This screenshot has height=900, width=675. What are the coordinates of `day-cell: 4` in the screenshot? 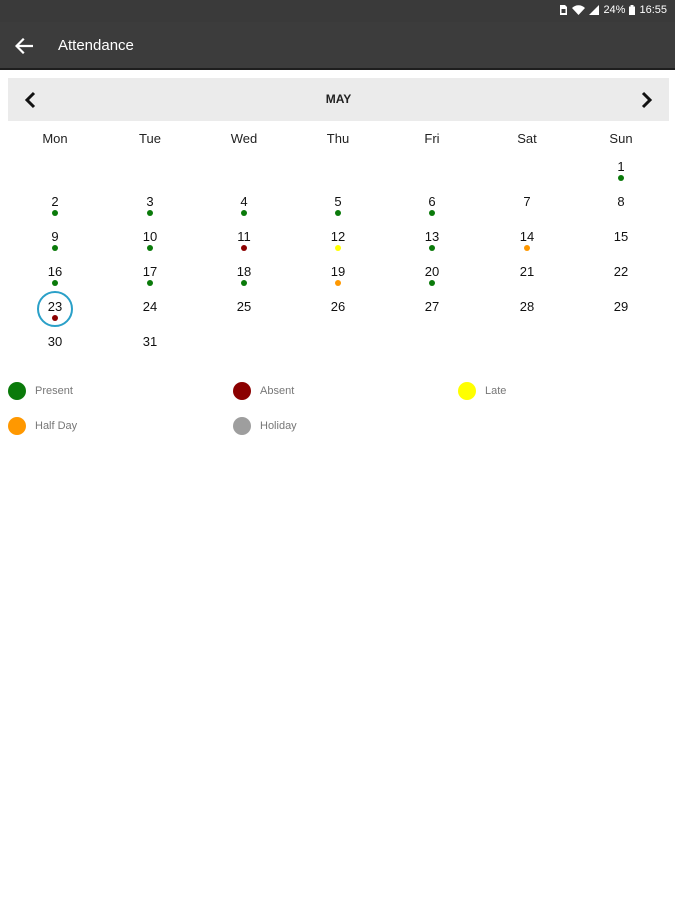 It's located at (244, 211).